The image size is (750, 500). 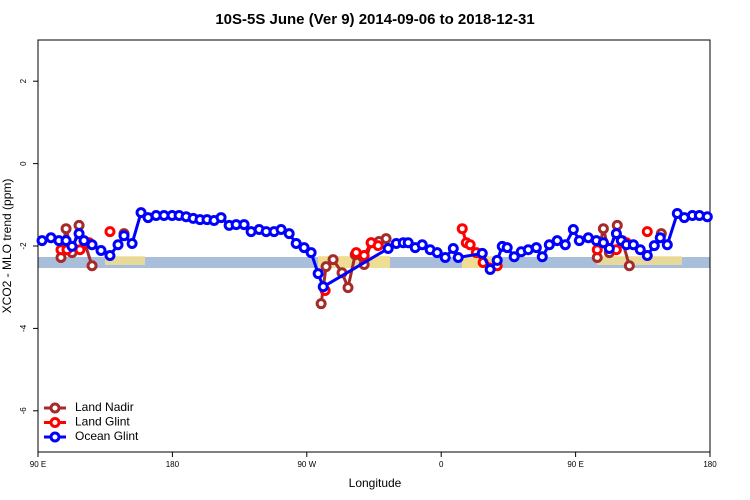 I want to click on y-axis-label: XCO2 - MLO trend (ppm), so click(x=7, y=246).